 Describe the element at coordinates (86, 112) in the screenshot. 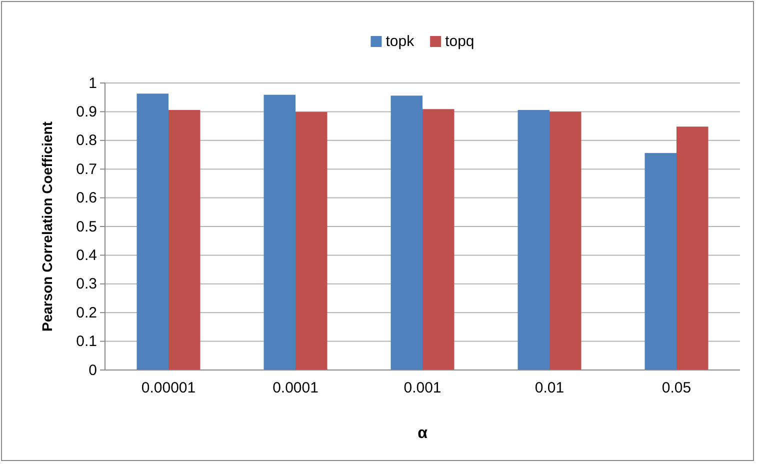

I see `y-tick-label: 0.9` at that location.